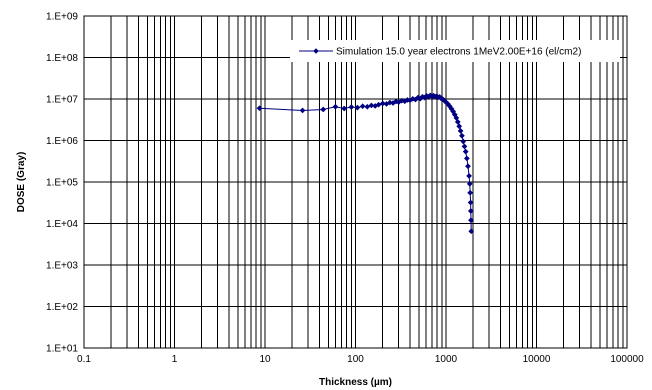 This screenshot has width=652, height=390. I want to click on x-tick-label: 100, so click(355, 359).